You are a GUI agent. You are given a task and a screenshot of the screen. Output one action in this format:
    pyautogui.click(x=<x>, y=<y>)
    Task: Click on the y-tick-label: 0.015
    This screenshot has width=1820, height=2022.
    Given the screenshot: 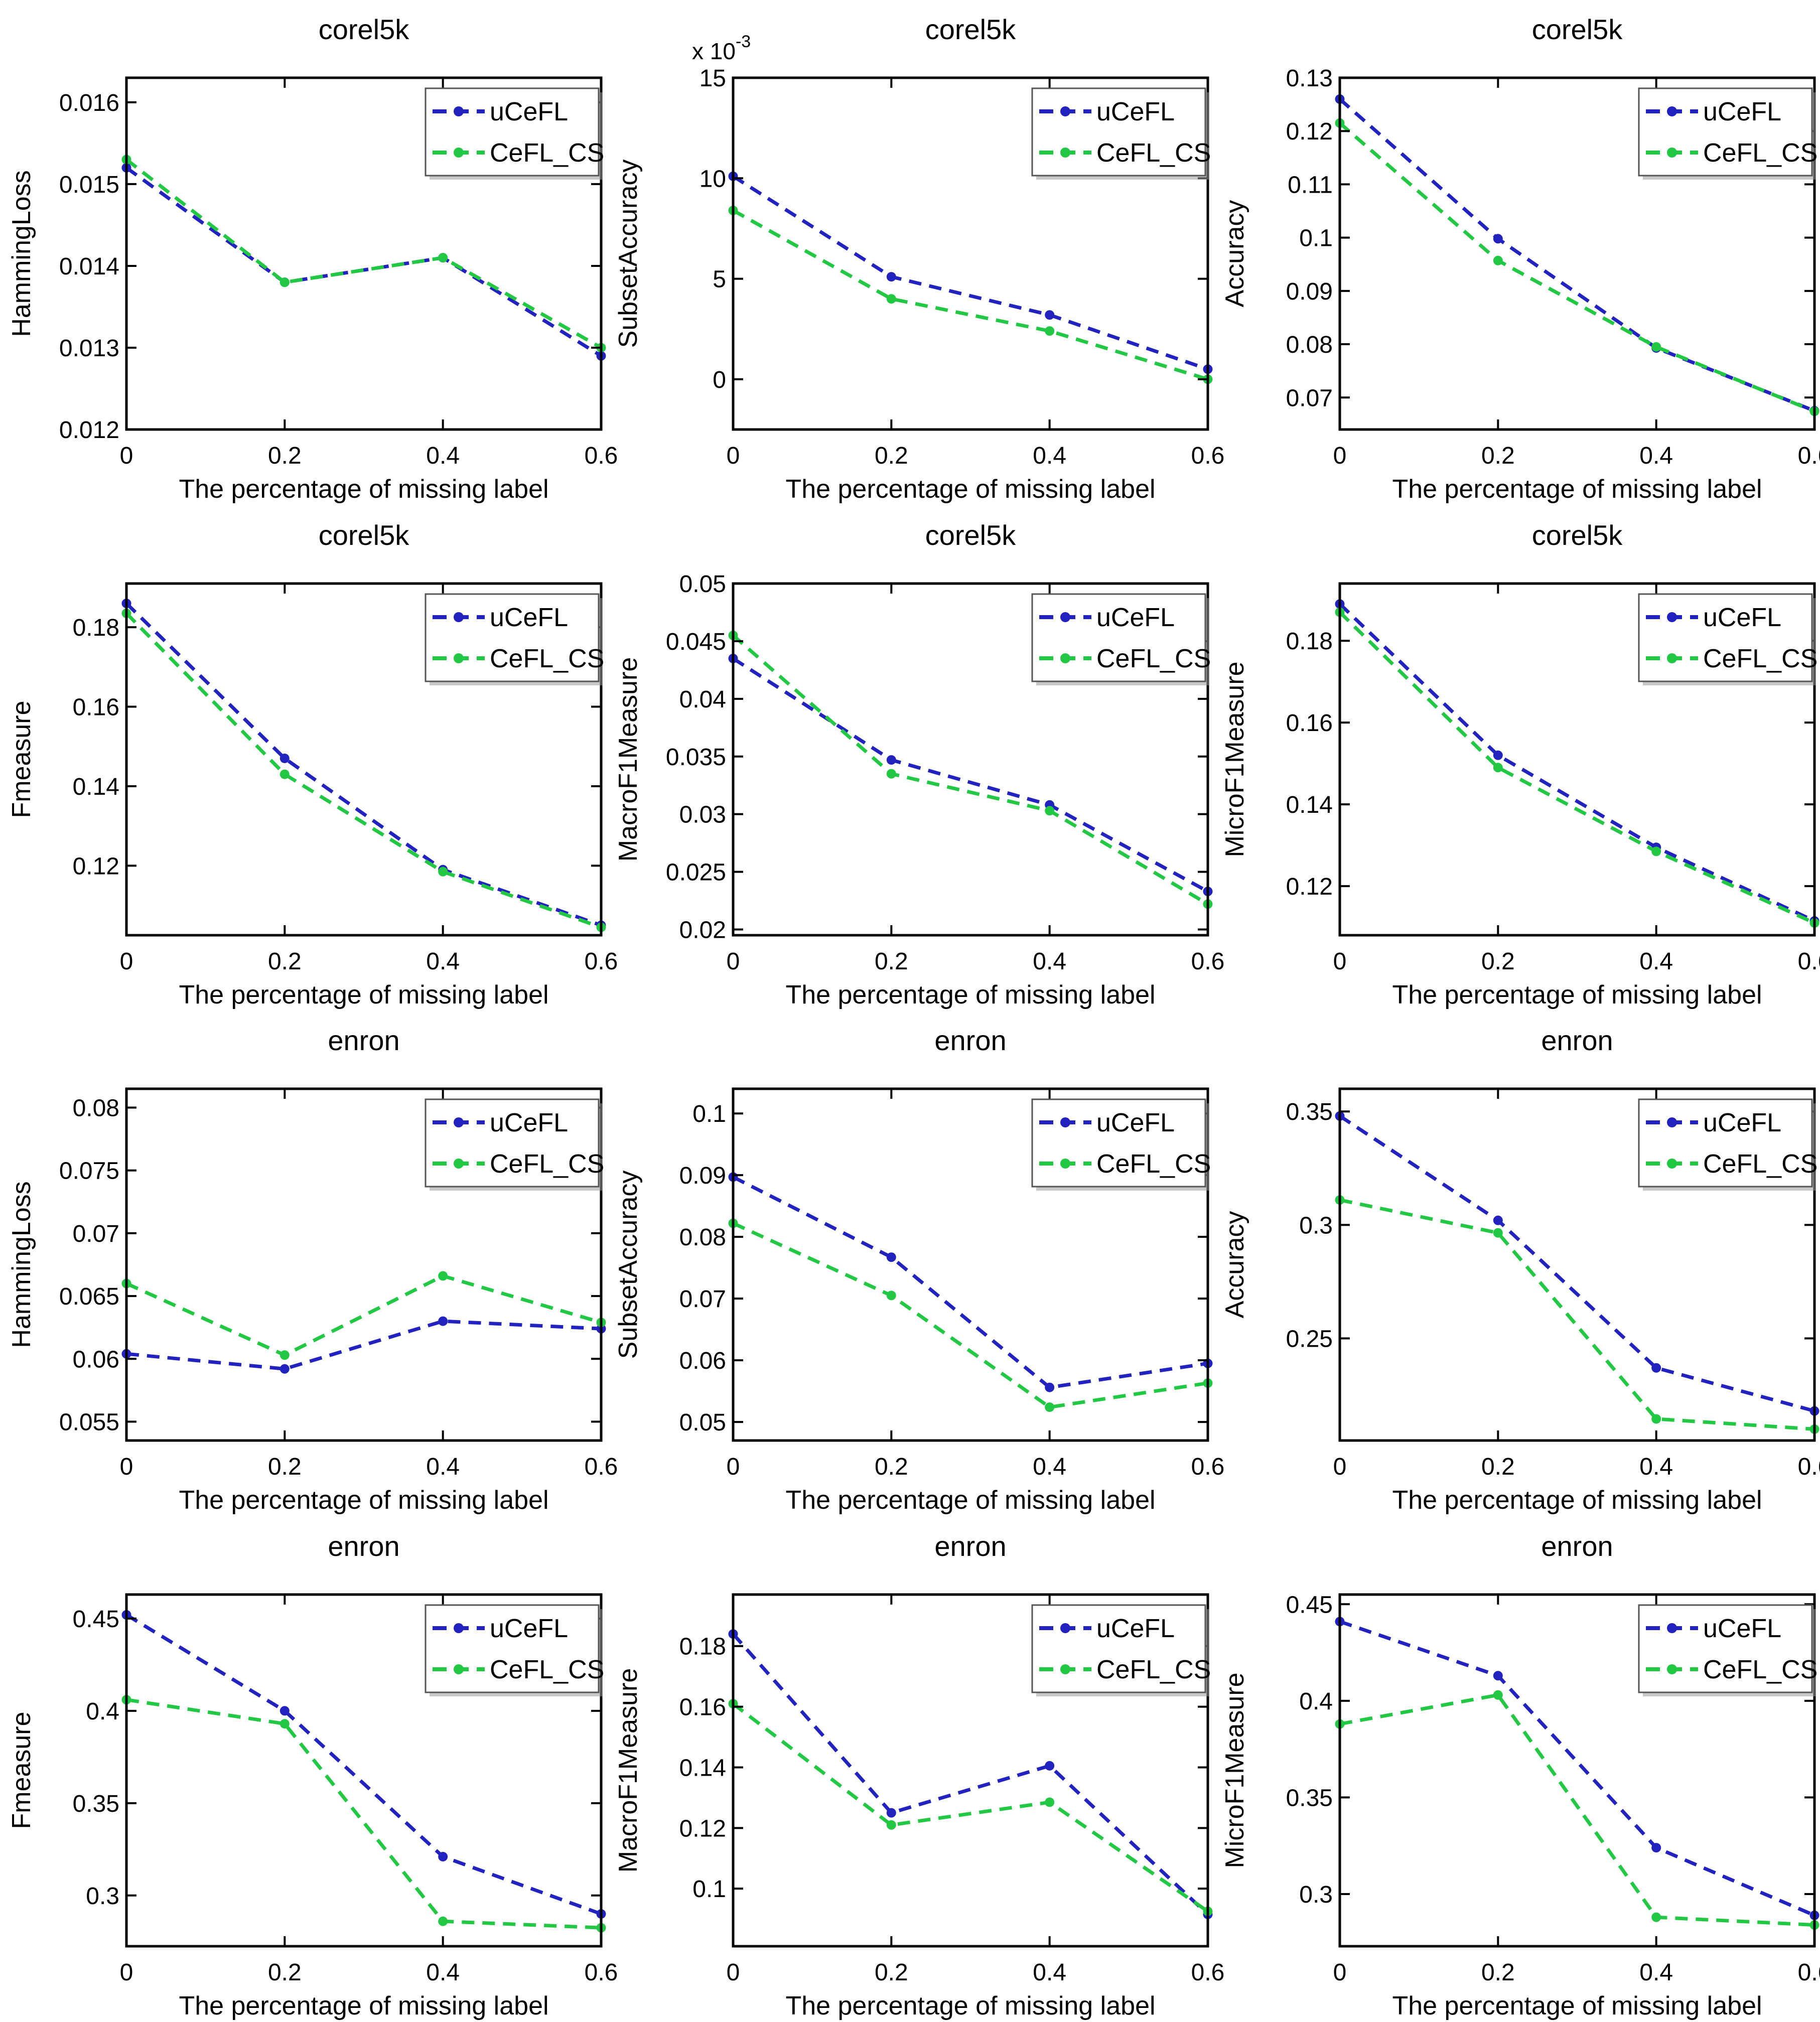 What is the action you would take?
    pyautogui.click(x=89, y=185)
    